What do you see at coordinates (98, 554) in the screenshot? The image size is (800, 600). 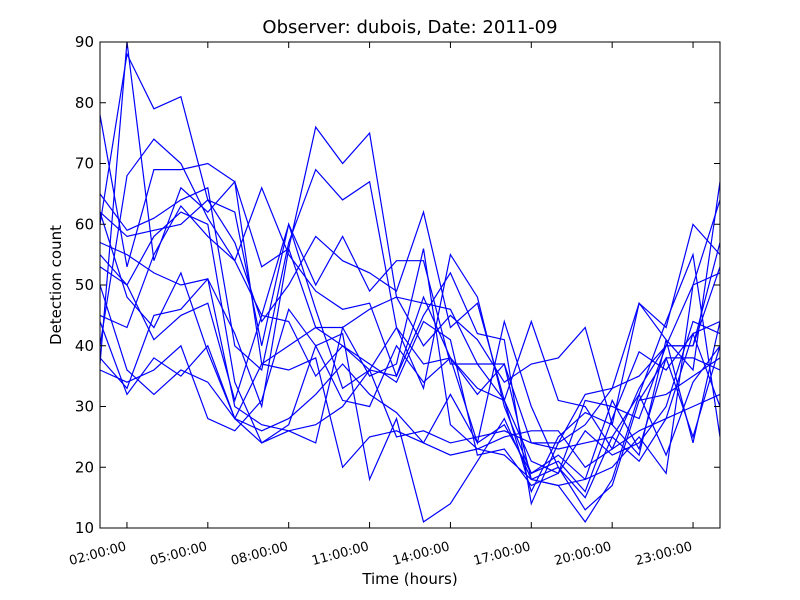 I see `x-tick-label: 02:00:00` at bounding box center [98, 554].